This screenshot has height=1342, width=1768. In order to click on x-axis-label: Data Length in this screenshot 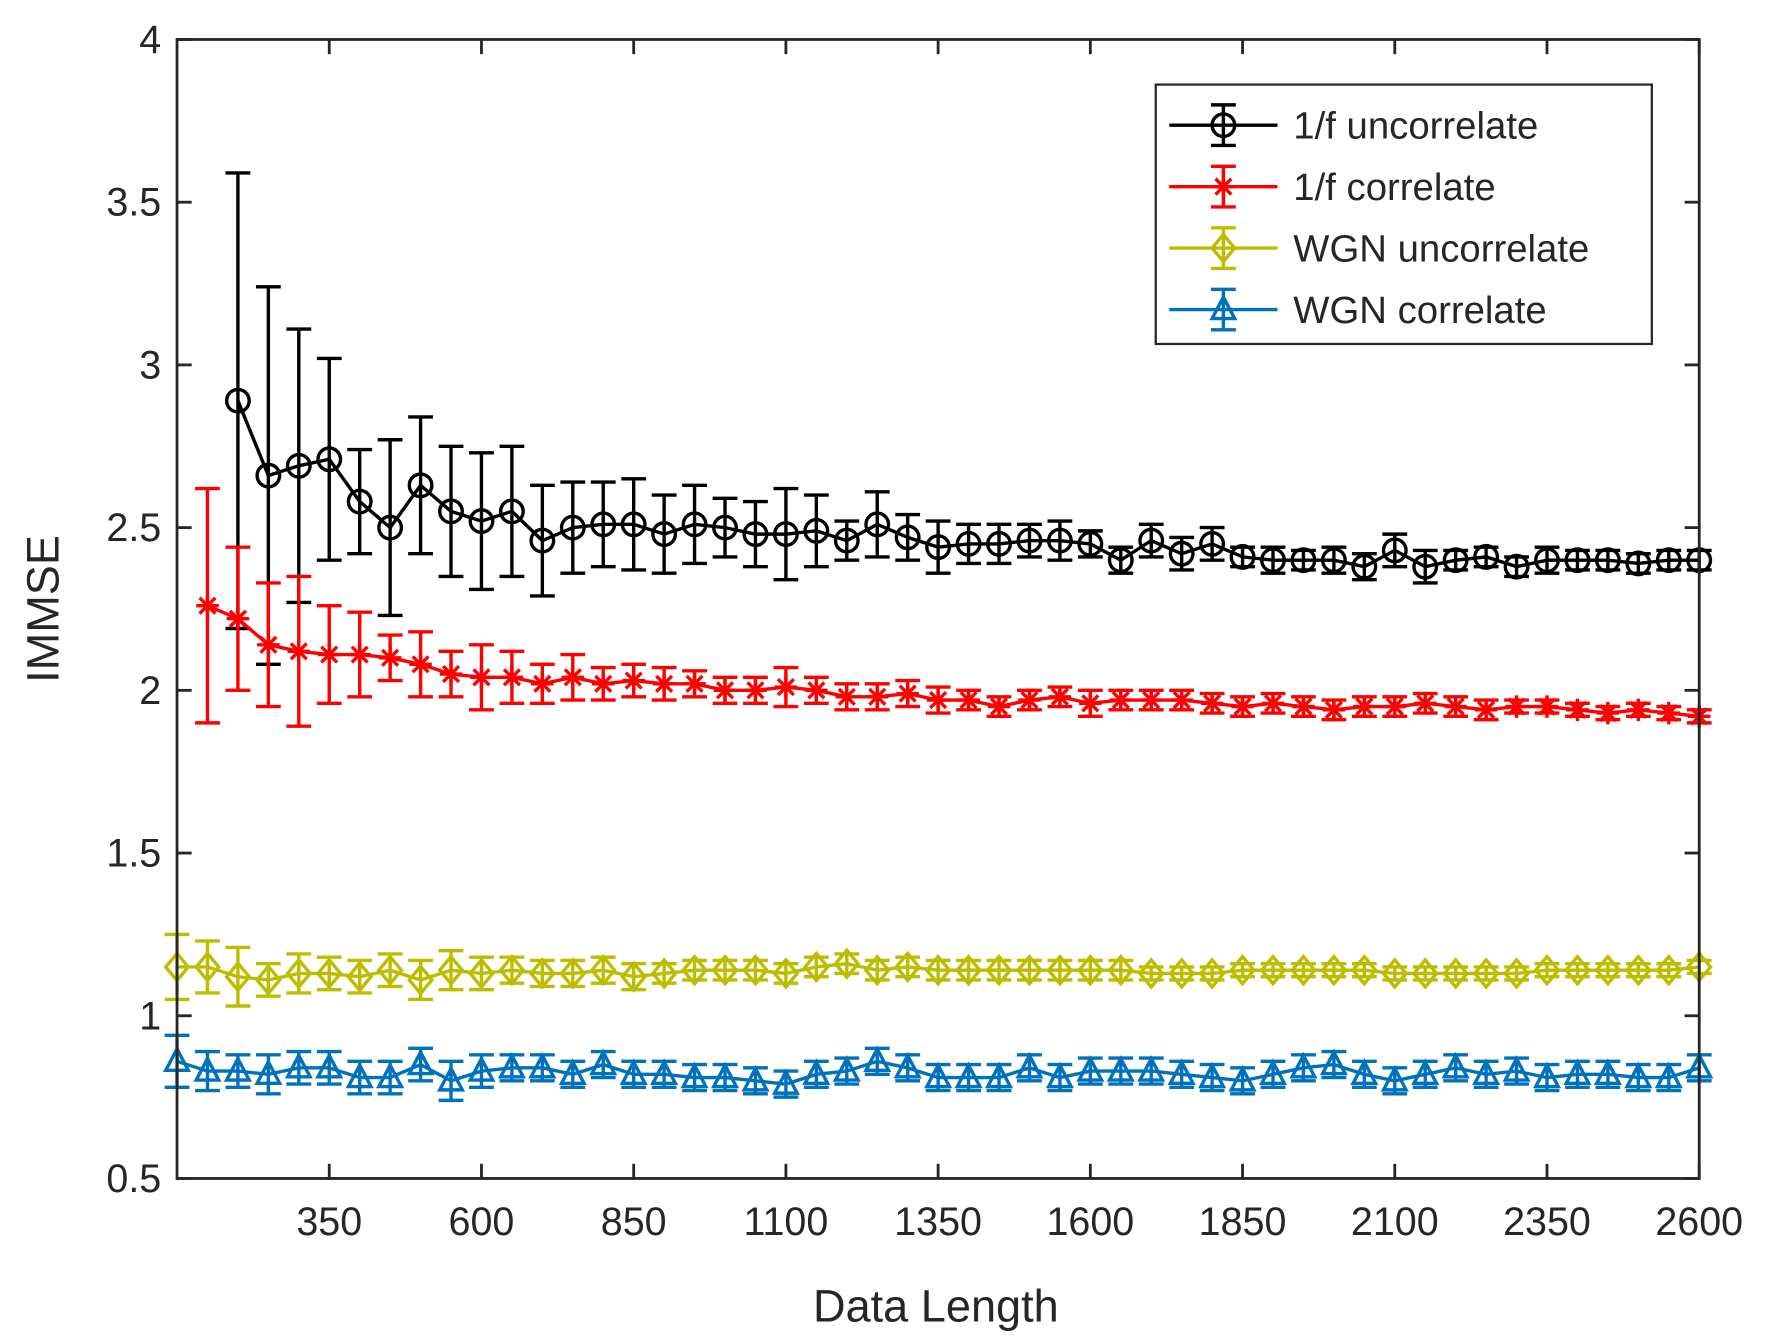, I will do `click(936, 1306)`.